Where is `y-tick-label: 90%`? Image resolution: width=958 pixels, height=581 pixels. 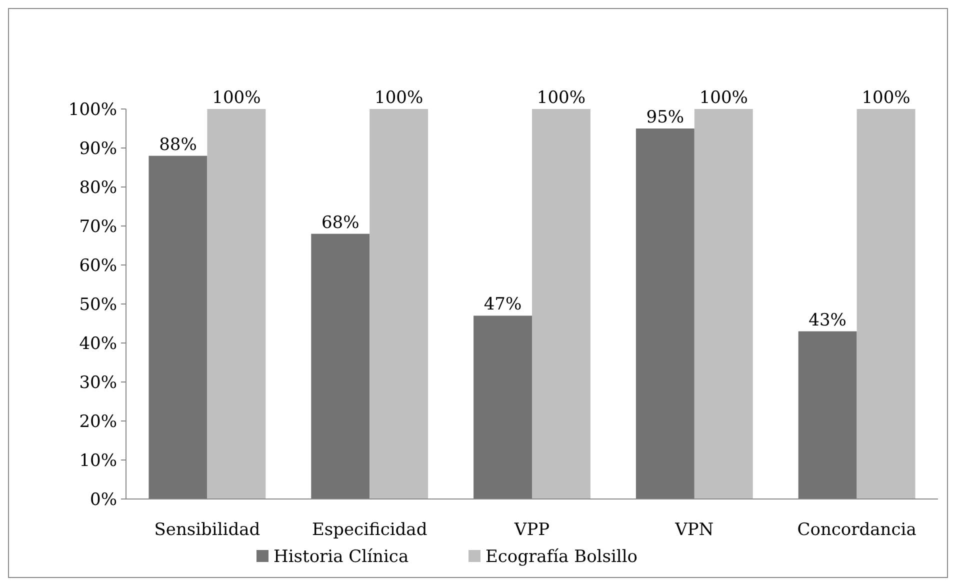 y-tick-label: 90% is located at coordinates (98, 148).